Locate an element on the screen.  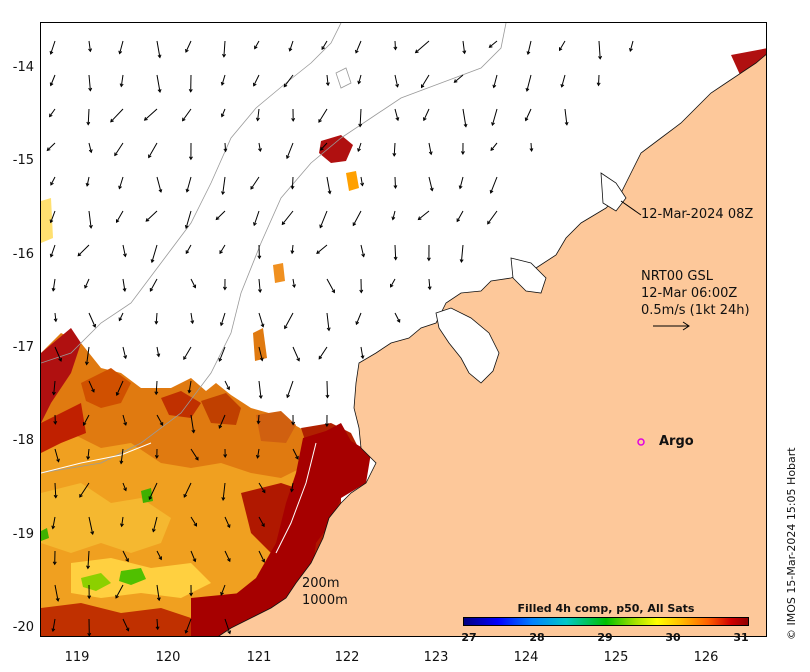
x-tick-label: 122 is located at coordinates (347, 657).